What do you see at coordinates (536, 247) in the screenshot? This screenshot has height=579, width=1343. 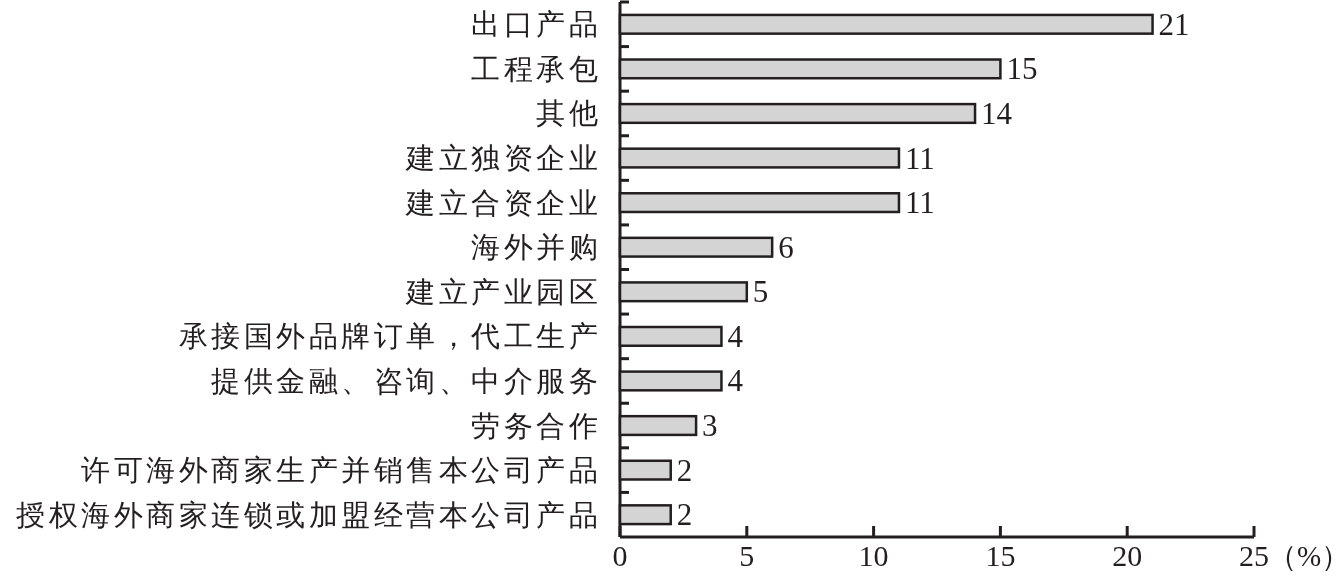 I see `y-tick-label: 海外并购` at bounding box center [536, 247].